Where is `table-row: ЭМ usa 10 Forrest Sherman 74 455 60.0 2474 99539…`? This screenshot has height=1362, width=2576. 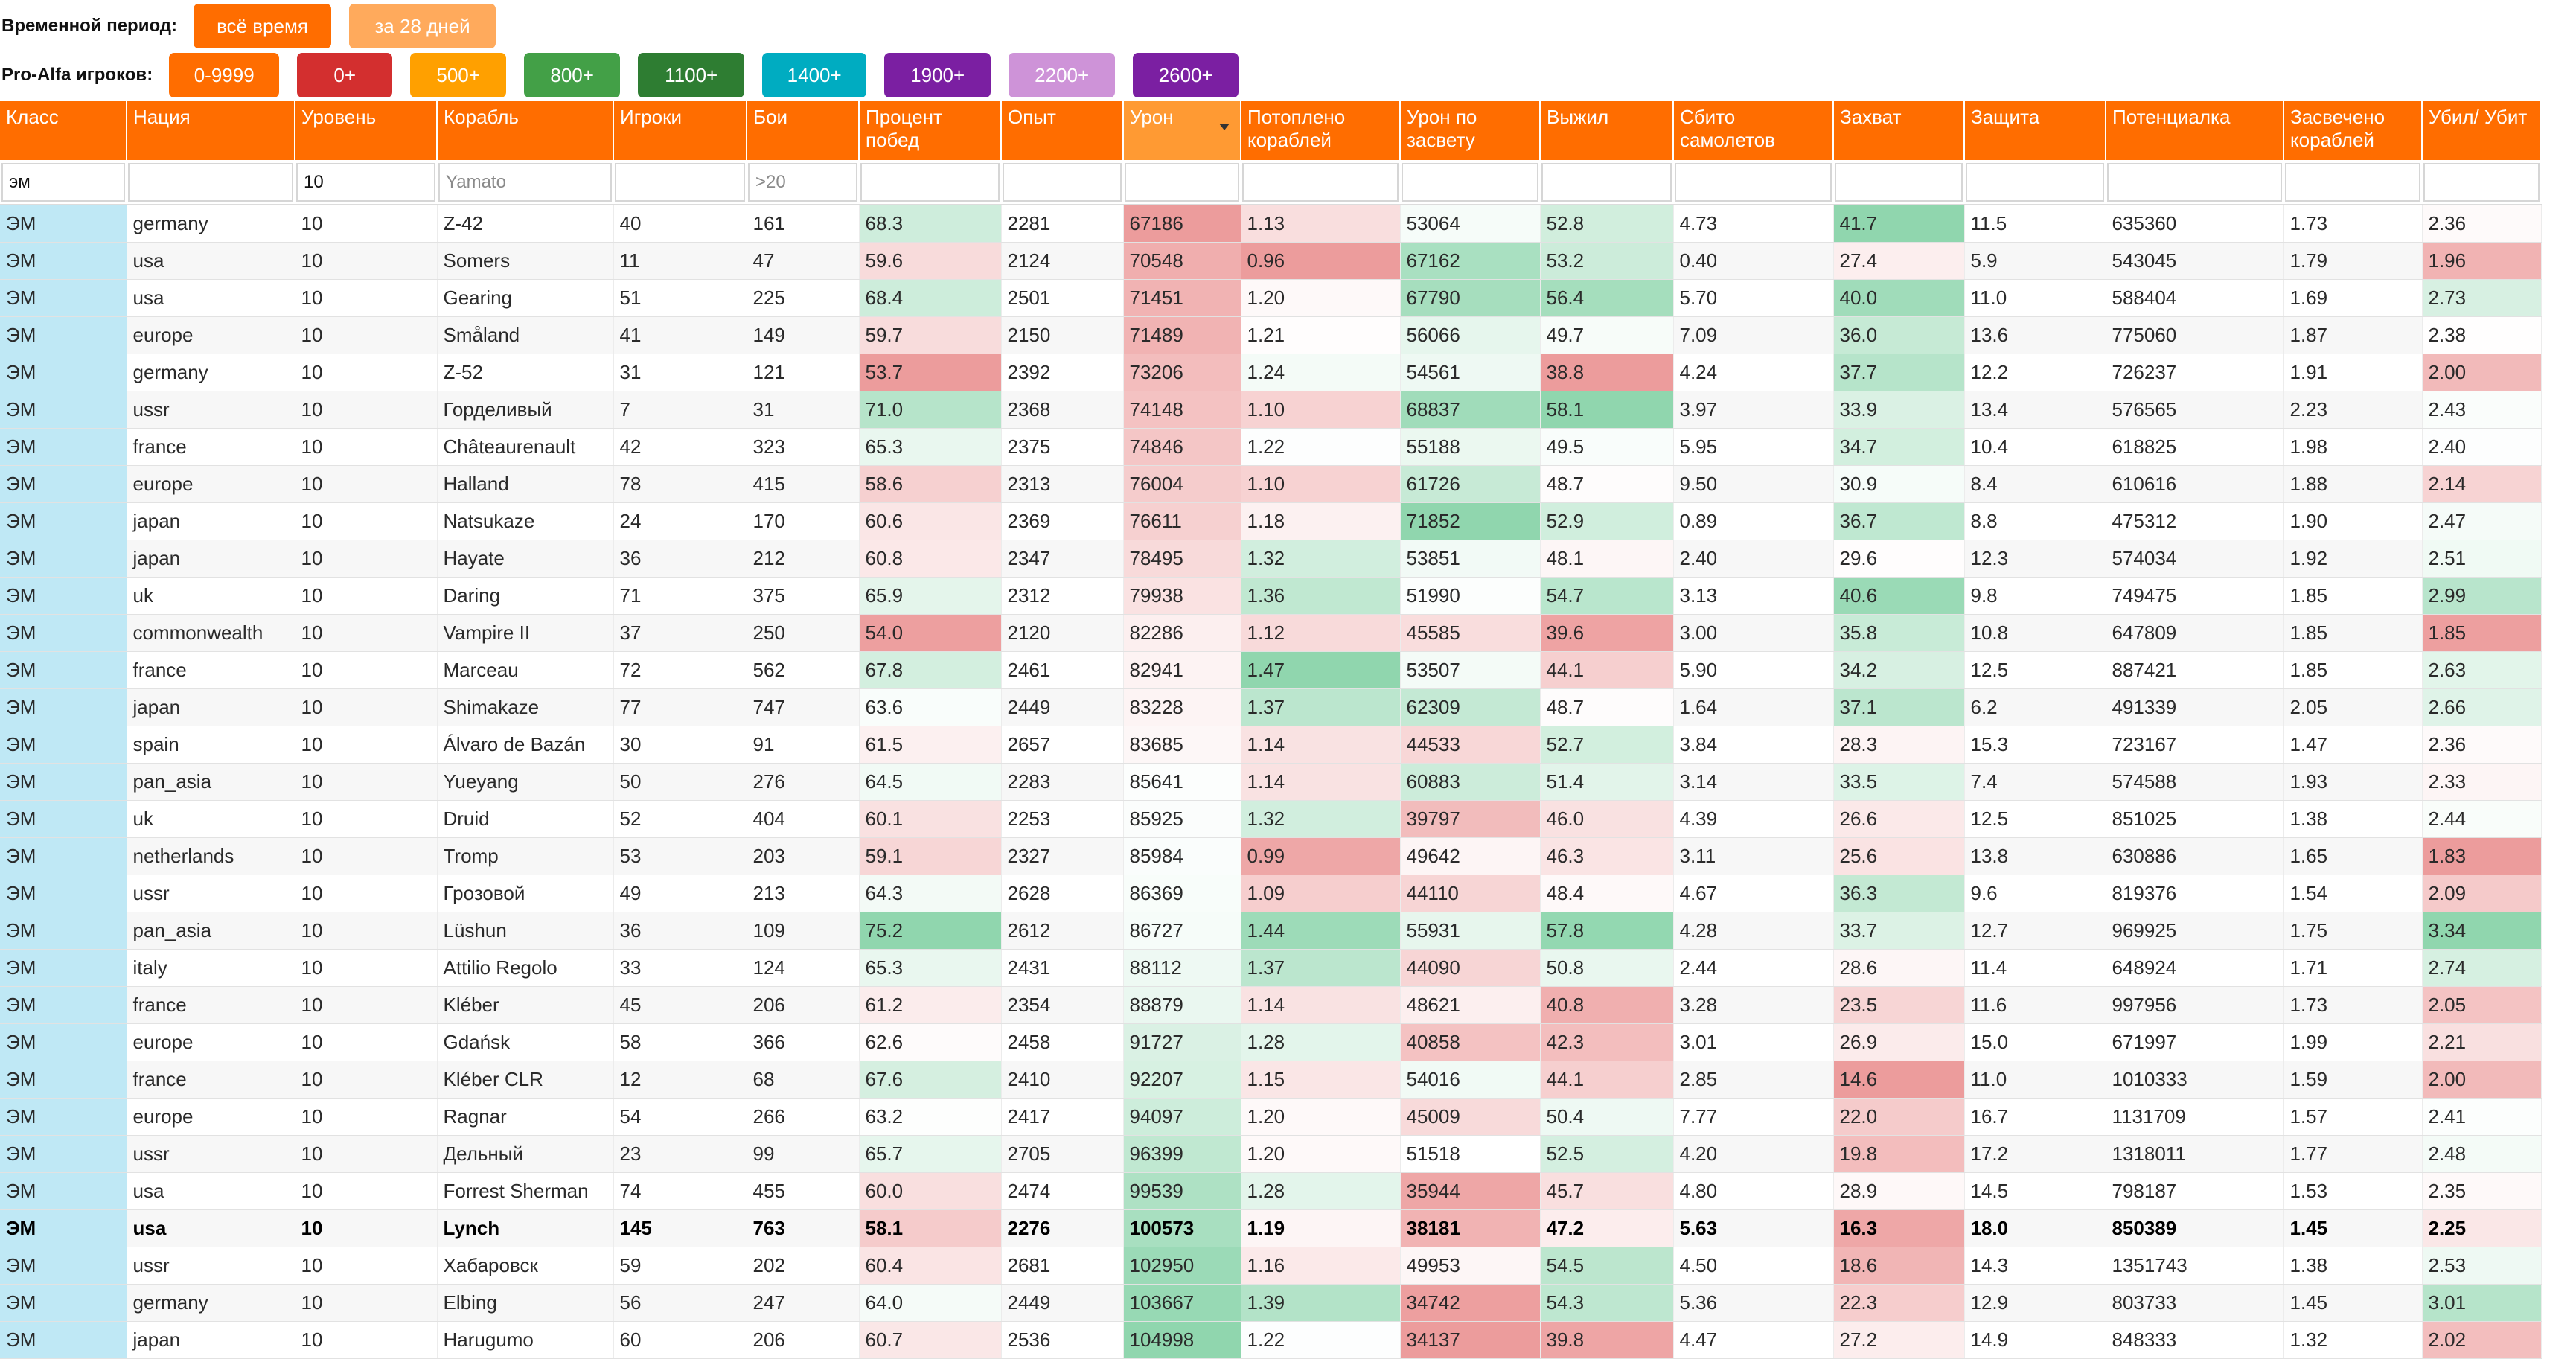
table-row: ЭМ usa 10 Forrest Sherman 74 455 60.0 2474 99539… is located at coordinates (1271, 1191).